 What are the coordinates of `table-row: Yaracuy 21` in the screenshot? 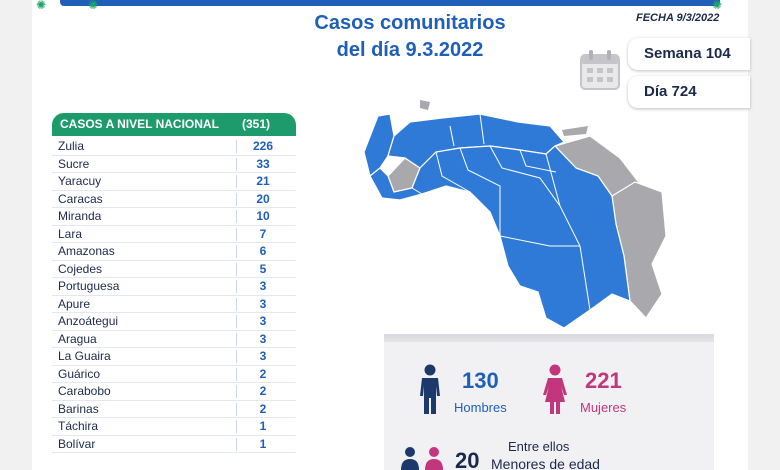 It's located at (174, 182).